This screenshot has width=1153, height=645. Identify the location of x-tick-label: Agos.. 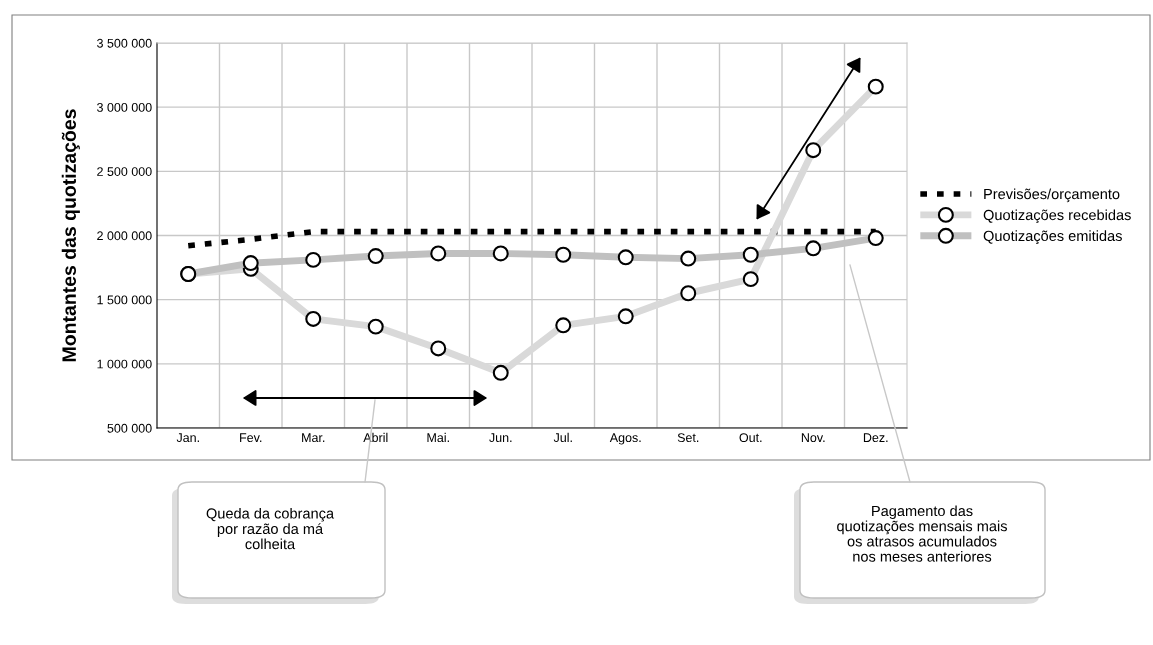
(625, 439).